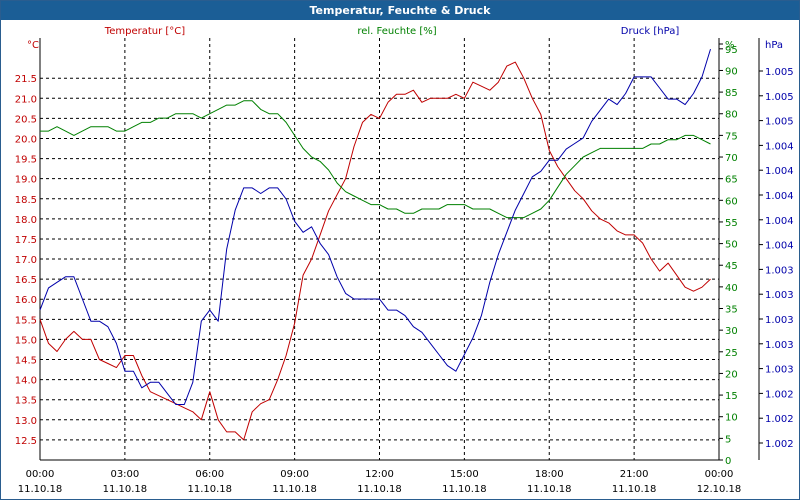  Describe the element at coordinates (26, 280) in the screenshot. I see `temp-tick-label: 16.5` at that location.